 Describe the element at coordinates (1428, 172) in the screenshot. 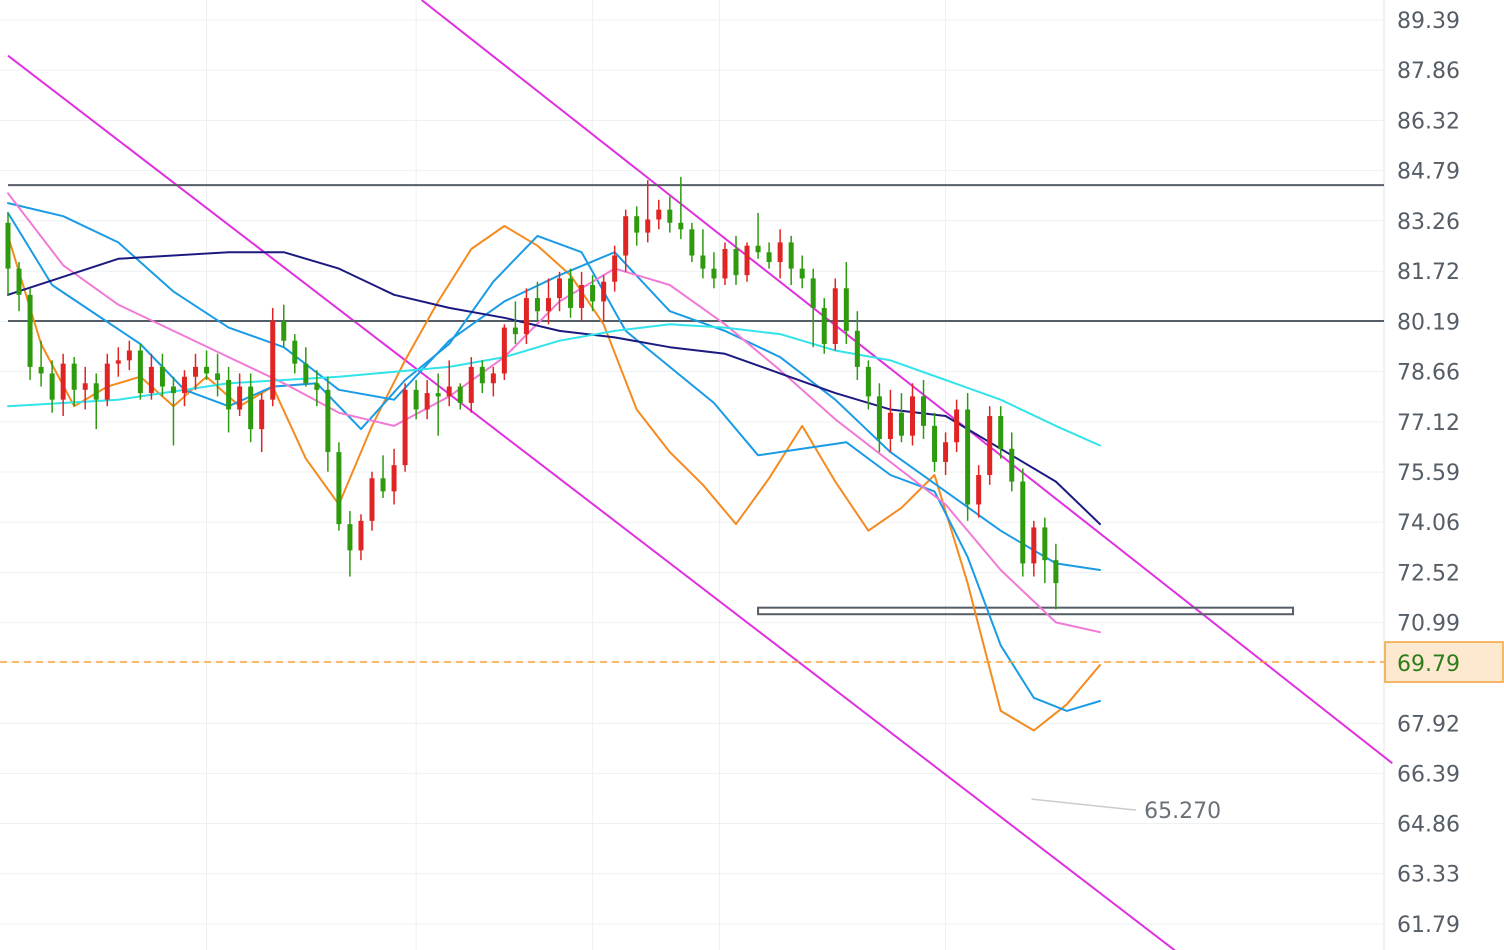

I see `y-tick-label: 84.79` at that location.